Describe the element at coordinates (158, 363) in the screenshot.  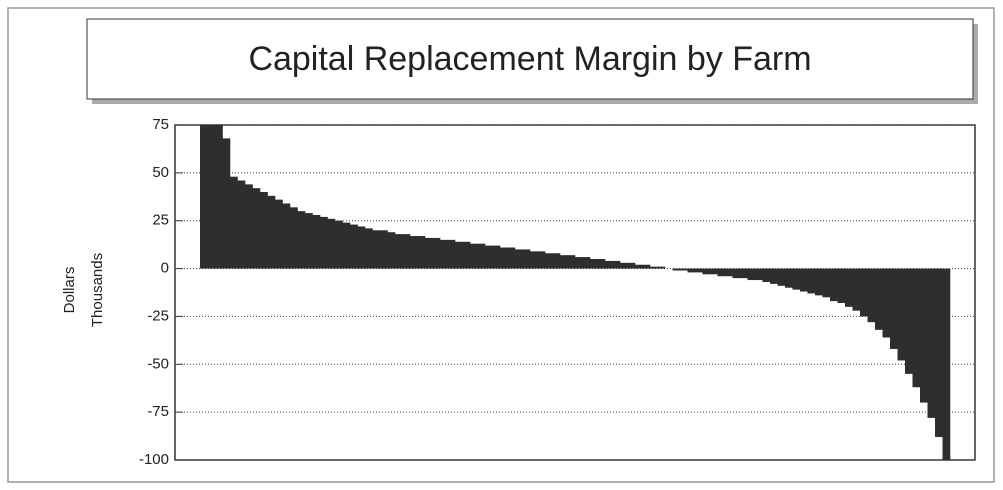
I see `y-tick-label: -50` at that location.